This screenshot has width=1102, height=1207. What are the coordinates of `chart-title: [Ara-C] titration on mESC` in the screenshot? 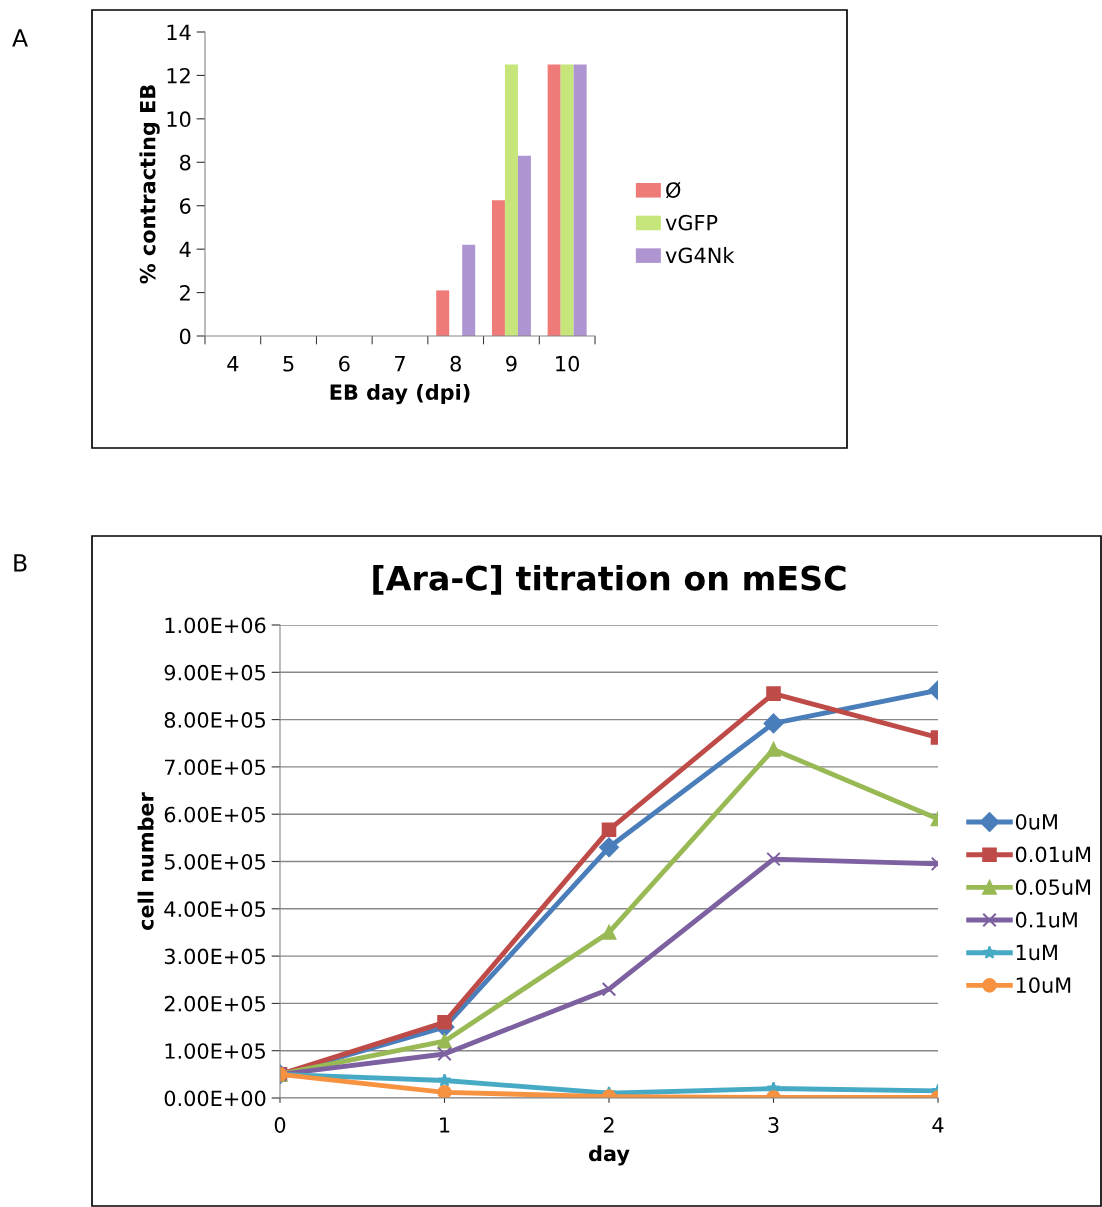 It's located at (609, 579).